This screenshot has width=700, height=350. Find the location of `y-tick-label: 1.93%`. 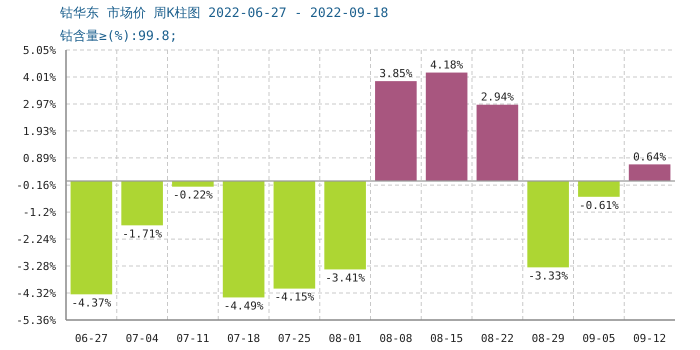

y-tick-label: 1.93% is located at coordinates (39, 131).